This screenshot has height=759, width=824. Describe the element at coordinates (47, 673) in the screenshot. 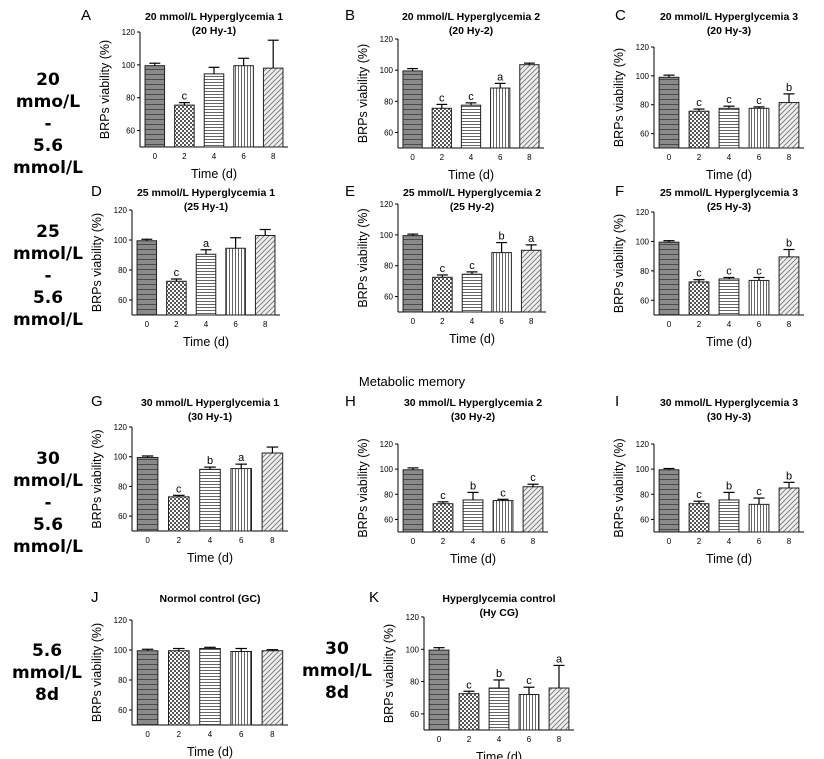

I see `row-label-control: 5.6 mmol/L 8d` at that location.